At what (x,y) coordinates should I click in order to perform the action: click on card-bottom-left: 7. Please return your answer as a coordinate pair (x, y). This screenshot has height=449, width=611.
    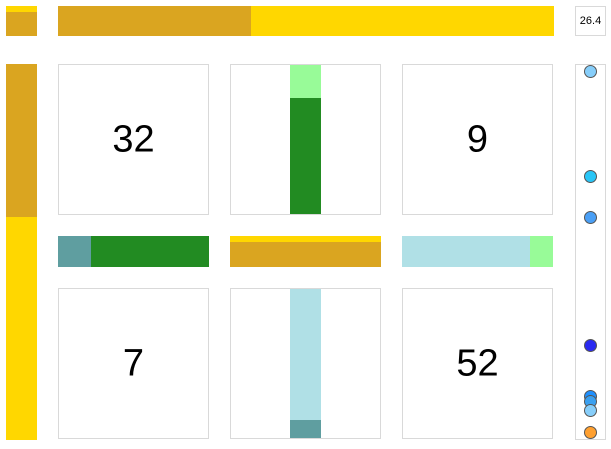
    Looking at the image, I should click on (133, 363).